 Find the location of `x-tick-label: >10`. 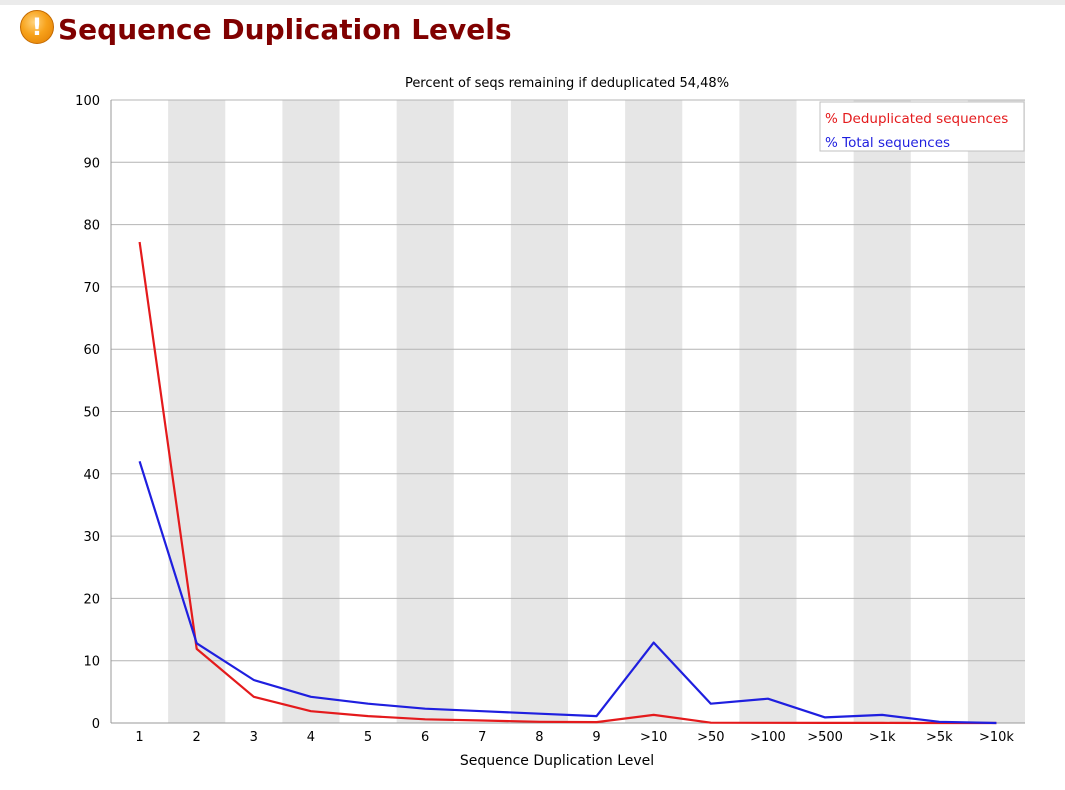

x-tick-label: >10 is located at coordinates (653, 737).